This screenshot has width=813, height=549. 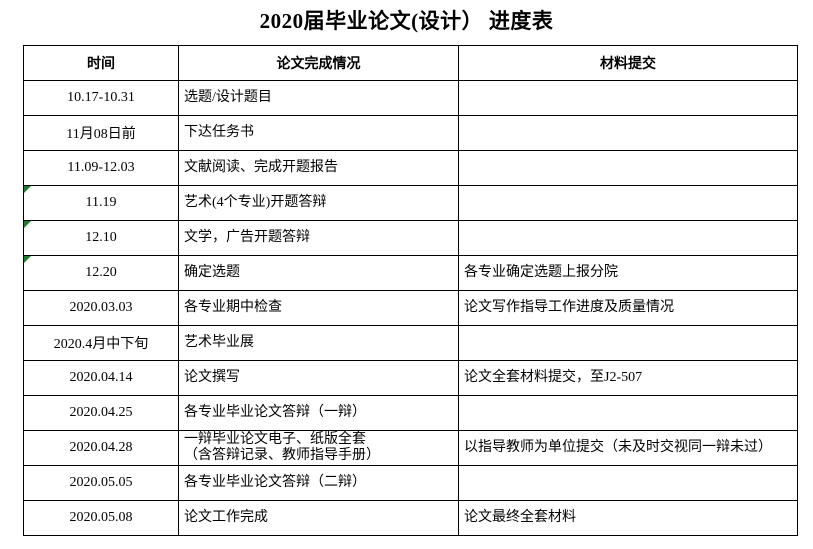 I want to click on table-row: 2020.05.08 论文工作完成 论文最终全套材料, so click(x=410, y=518).